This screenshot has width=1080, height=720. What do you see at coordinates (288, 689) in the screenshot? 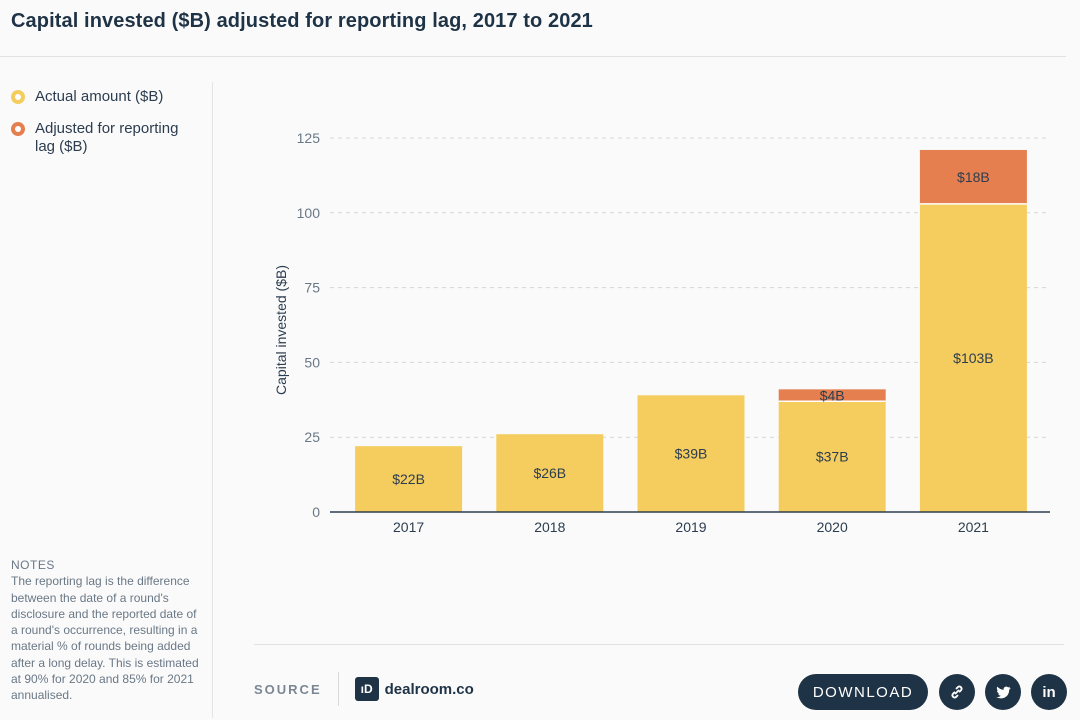
I see `source-label: SOURCE` at bounding box center [288, 689].